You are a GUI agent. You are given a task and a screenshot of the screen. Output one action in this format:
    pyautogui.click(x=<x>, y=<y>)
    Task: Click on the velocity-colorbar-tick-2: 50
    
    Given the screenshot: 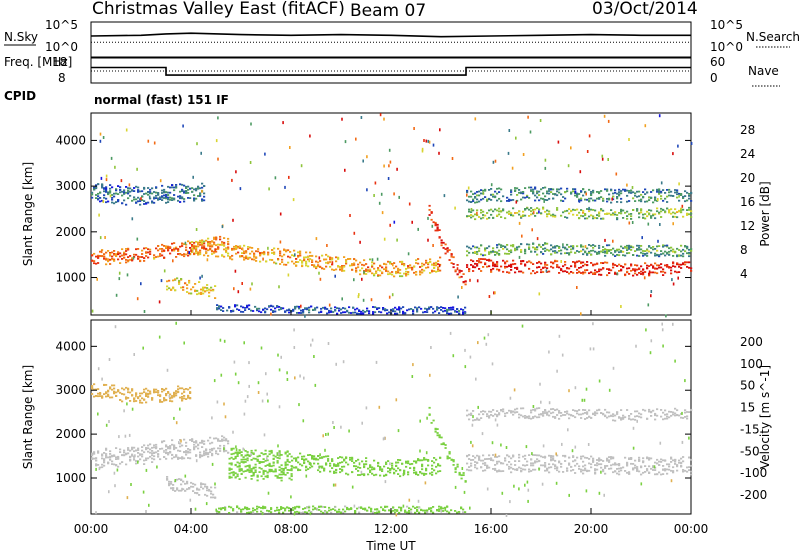 What is the action you would take?
    pyautogui.click(x=747, y=386)
    